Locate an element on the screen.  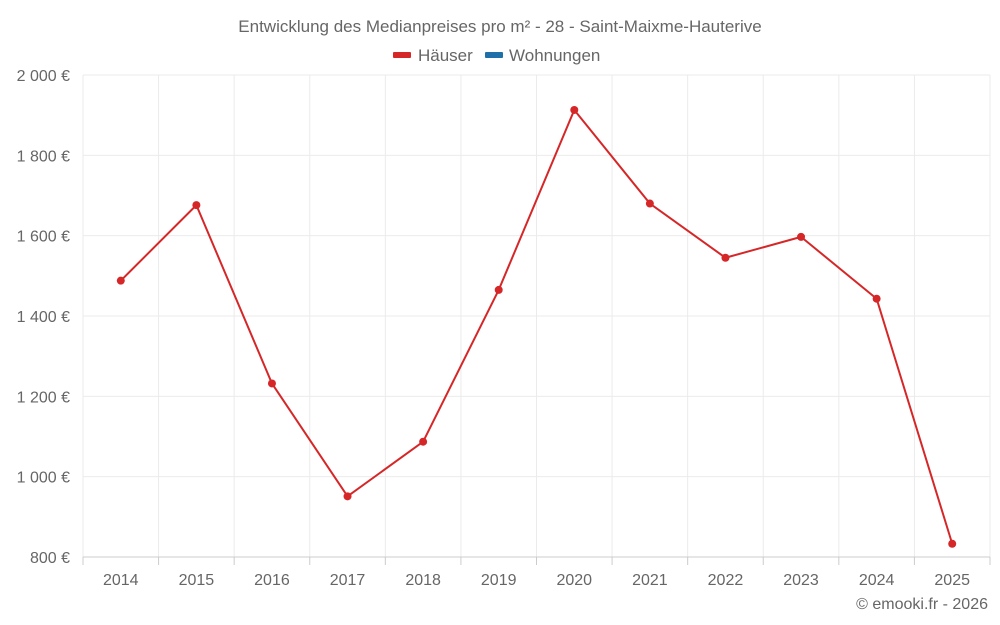
legend-label-wohnungen: Wohnungen is located at coordinates (554, 55).